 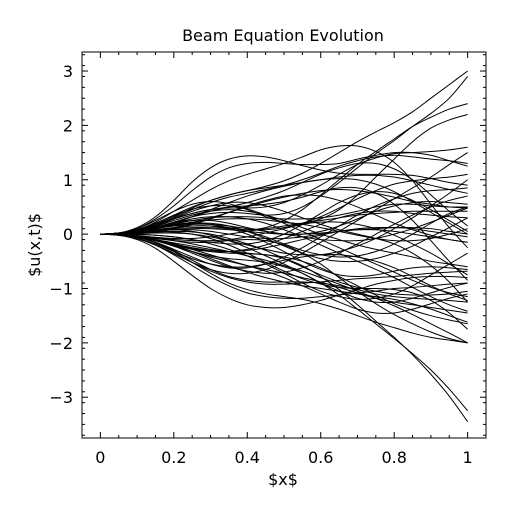 I want to click on y-axis-label: $u(x,t)$, so click(x=34, y=245).